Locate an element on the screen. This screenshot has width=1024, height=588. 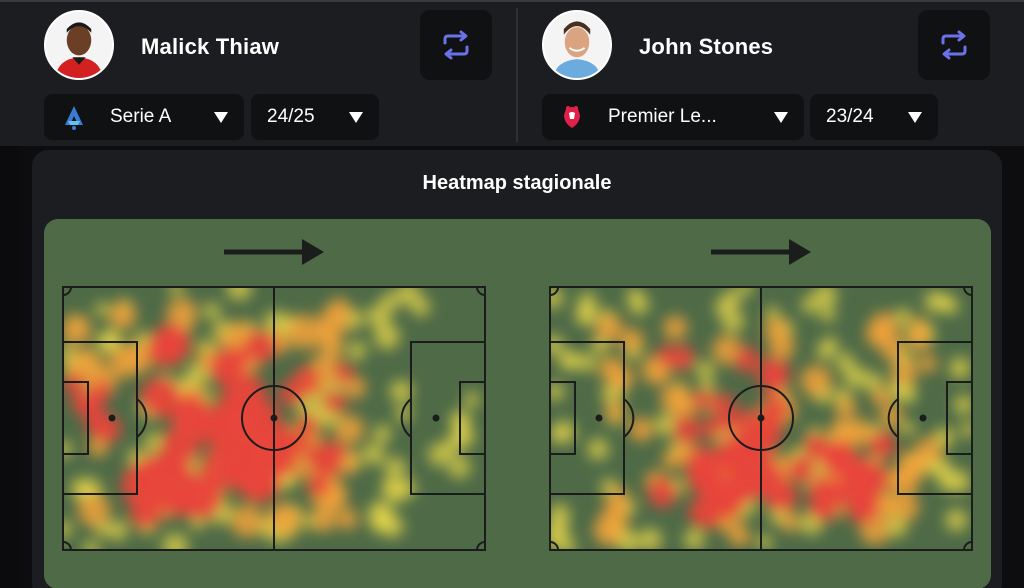
attack-direction-arrow-icon is located at coordinates (761, 252).